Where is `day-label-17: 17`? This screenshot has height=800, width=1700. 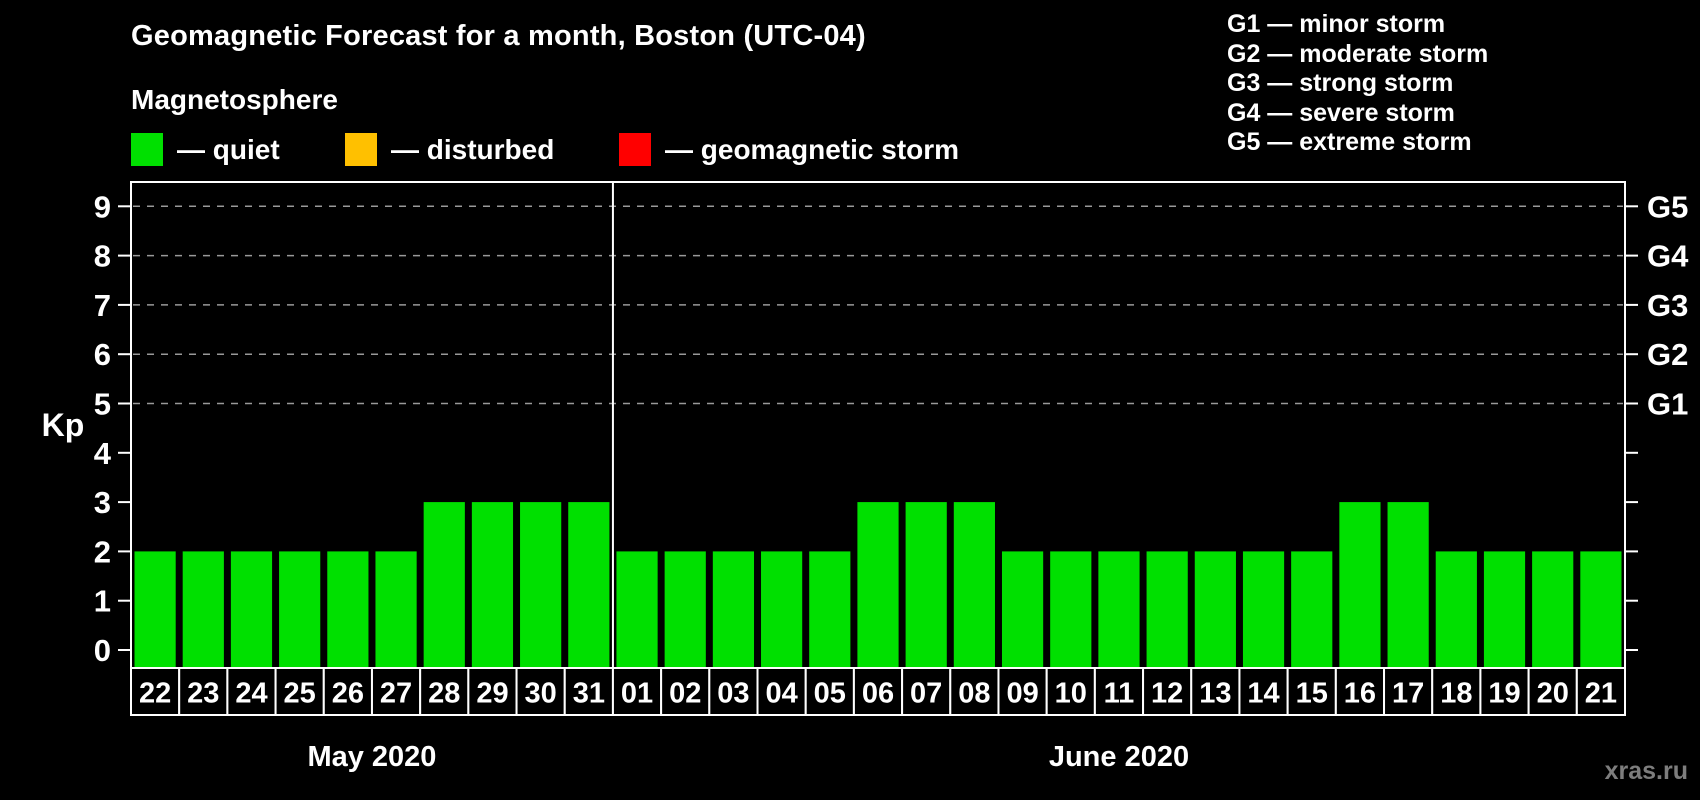
day-label-17: 17 is located at coordinates (1408, 694).